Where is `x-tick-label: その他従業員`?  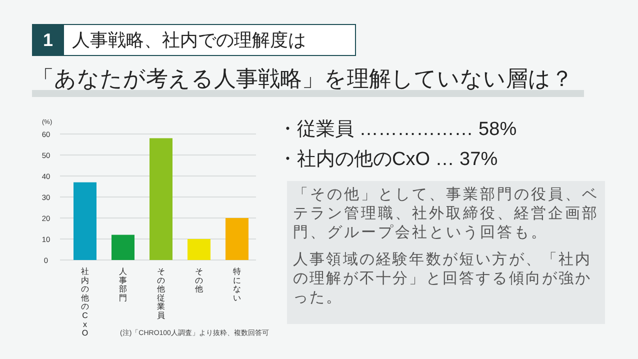
x-tick-label: その他従業員 is located at coordinates (161, 293).